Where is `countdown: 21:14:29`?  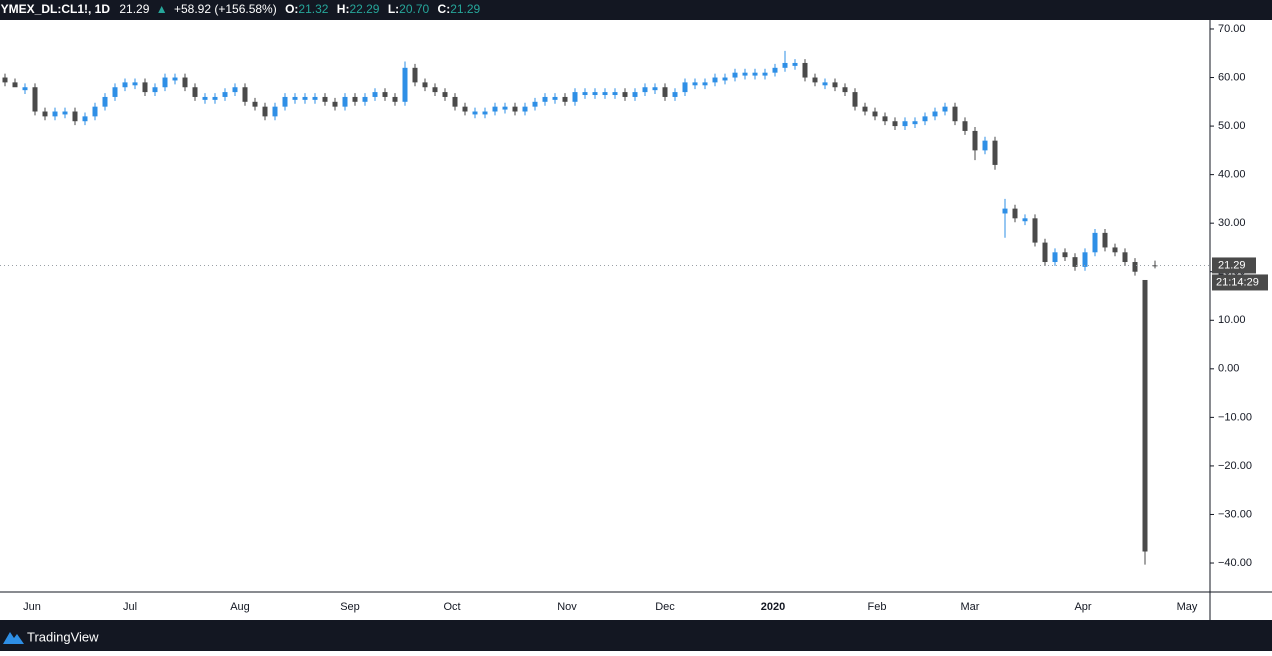
countdown: 21:14:29 is located at coordinates (1237, 282).